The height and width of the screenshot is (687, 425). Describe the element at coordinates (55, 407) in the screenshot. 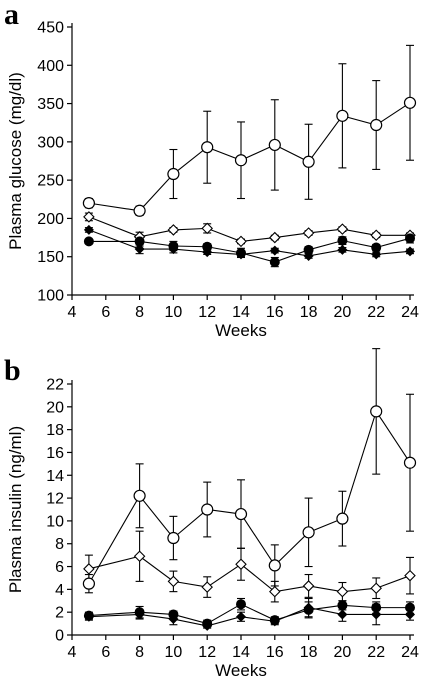

I see `y-tick-label: 20` at that location.